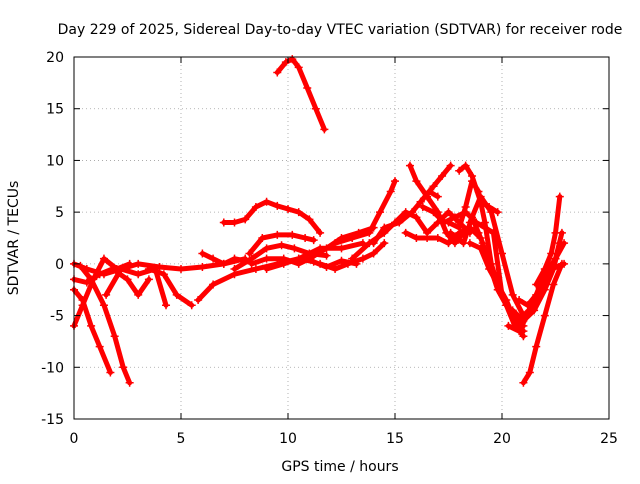 This screenshot has height=484, width=640. I want to click on y-axis-label: SDTVAR / TECUs, so click(14, 238).